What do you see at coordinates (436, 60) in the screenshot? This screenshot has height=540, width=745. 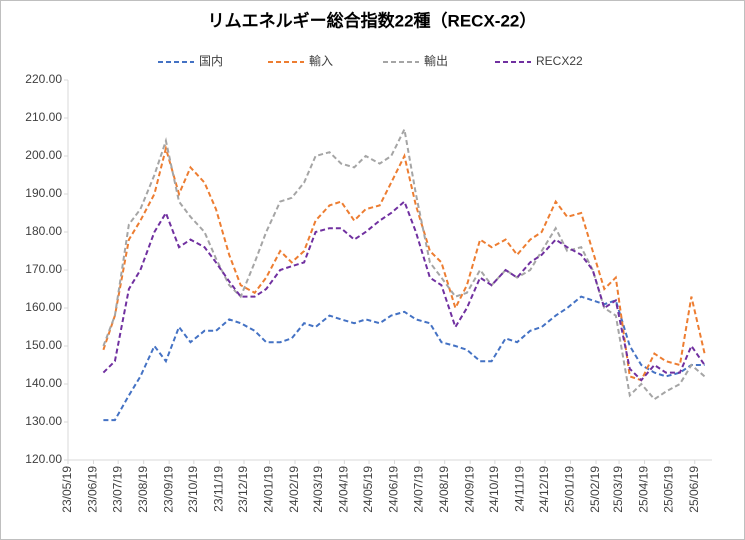 I see `legend-label: 輸出` at bounding box center [436, 60].